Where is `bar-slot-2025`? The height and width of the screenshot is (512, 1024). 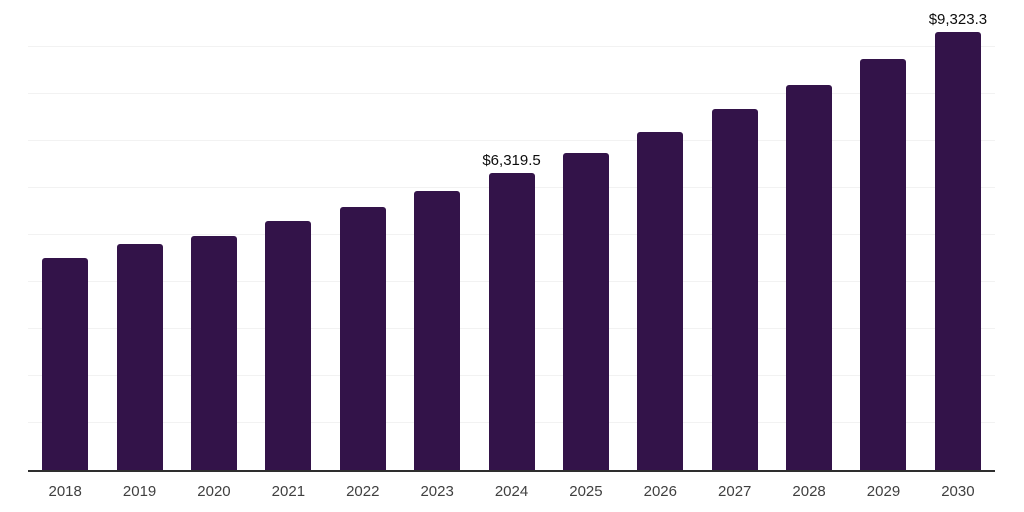
bar-slot-2025 is located at coordinates (586, 235).